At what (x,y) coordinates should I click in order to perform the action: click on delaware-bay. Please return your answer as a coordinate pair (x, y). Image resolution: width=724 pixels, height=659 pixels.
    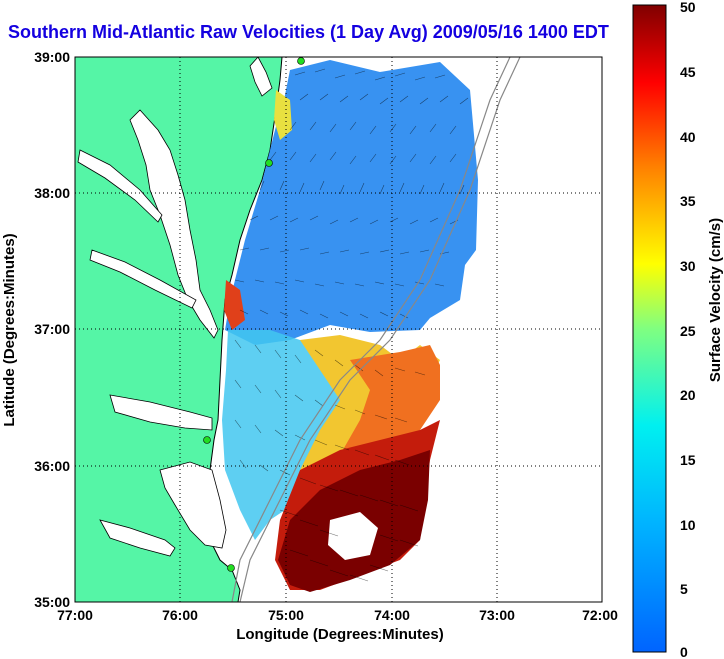
    Looking at the image, I should click on (261, 77).